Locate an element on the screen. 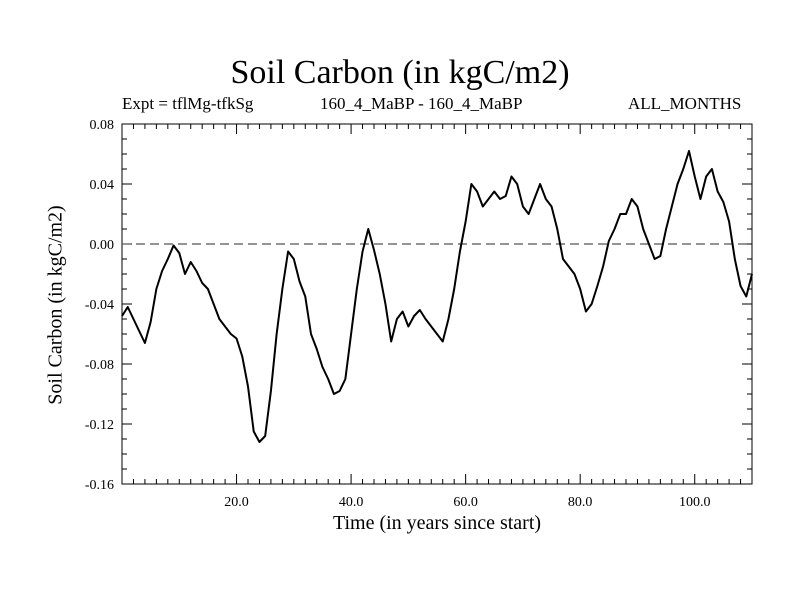 Image resolution: width=800 pixels, height=600 pixels. experiment-label: Expt = tflMg-tfkSg is located at coordinates (188, 103).